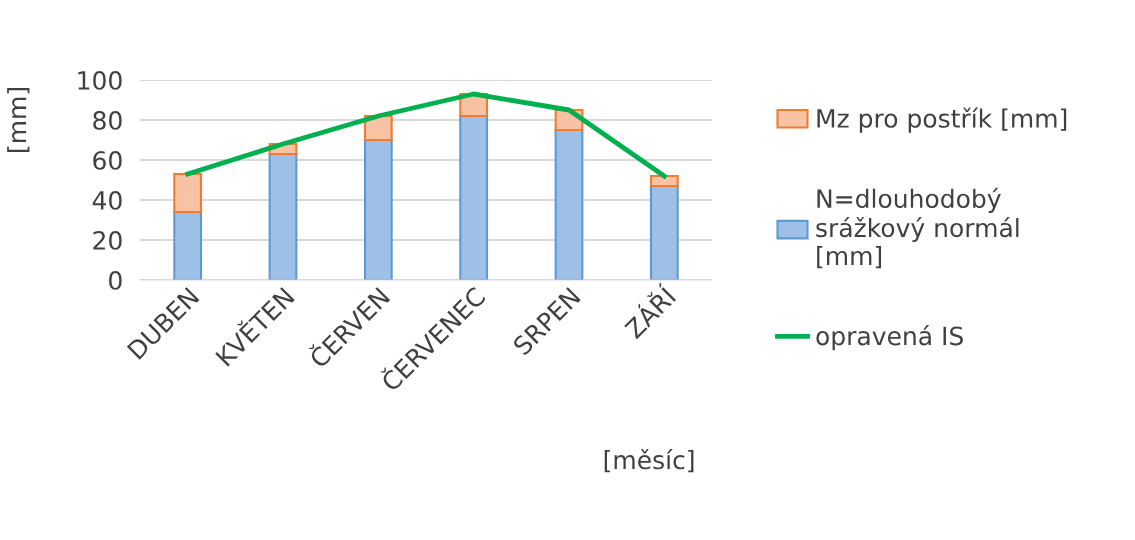 Image resolution: width=1135 pixels, height=540 pixels. I want to click on y-tick-label: 60, so click(107, 160).